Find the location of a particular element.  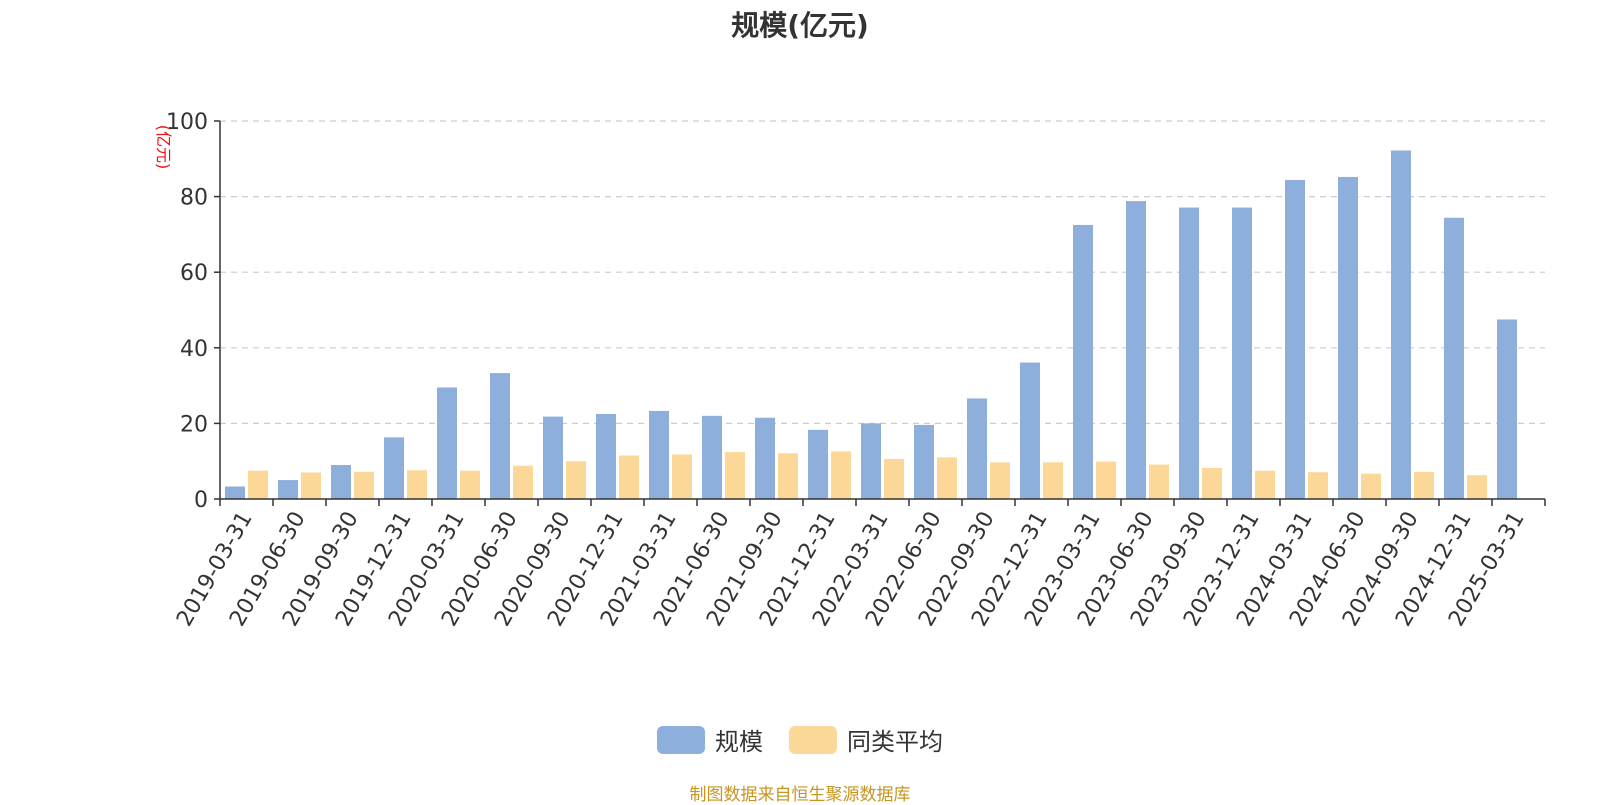

legend: 规模 同类平均 is located at coordinates (800, 739).